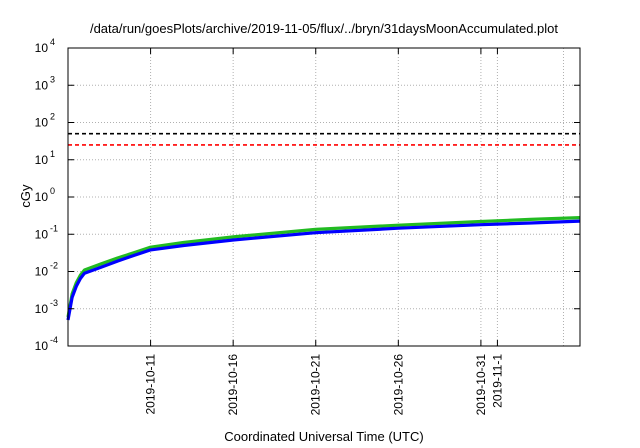 Image resolution: width=640 pixels, height=448 pixels. Describe the element at coordinates (233, 385) in the screenshot. I see `x-tick-label: 2019-10-16` at that location.